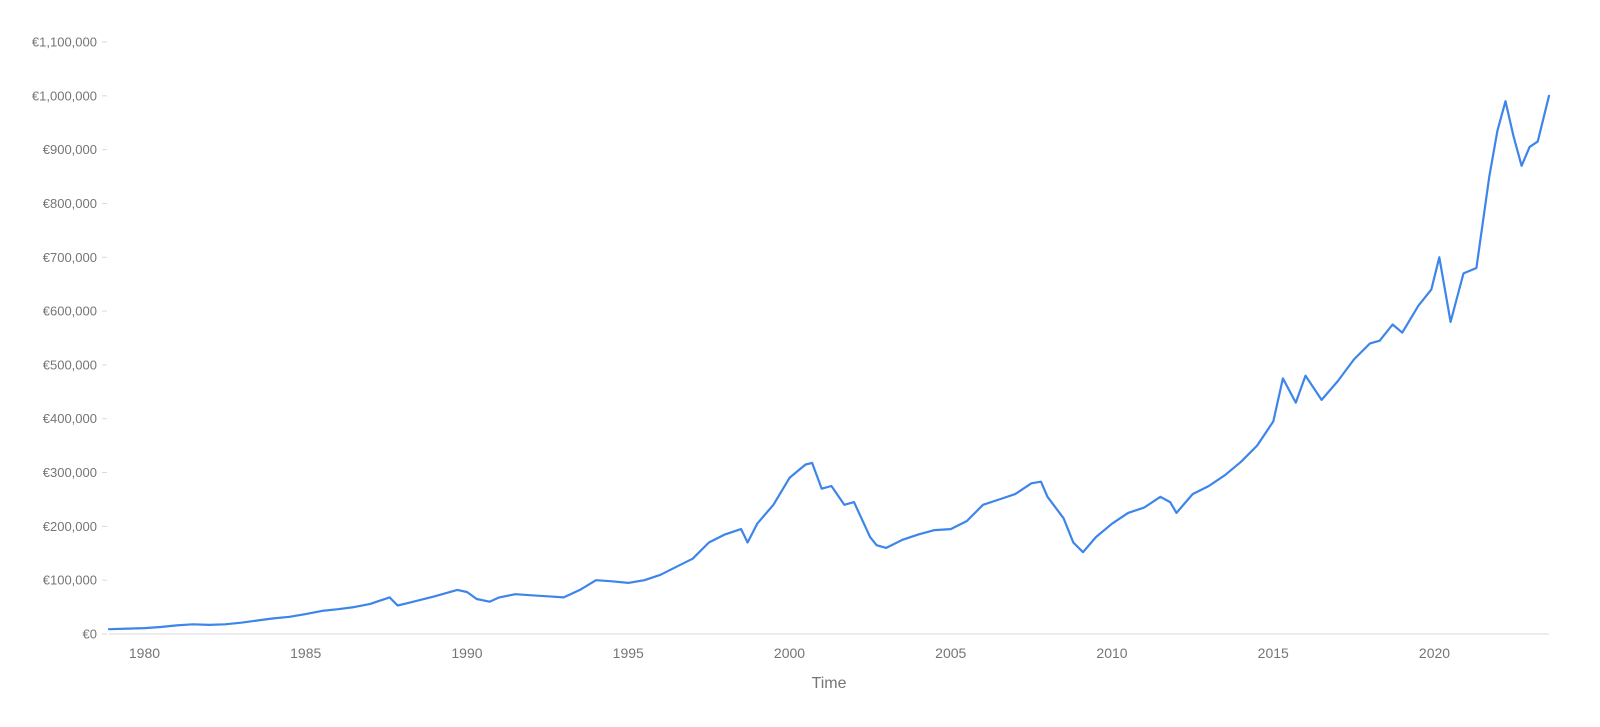 This screenshot has width=1600, height=727. What do you see at coordinates (950, 653) in the screenshot?
I see `x-tick-label: 2005` at bounding box center [950, 653].